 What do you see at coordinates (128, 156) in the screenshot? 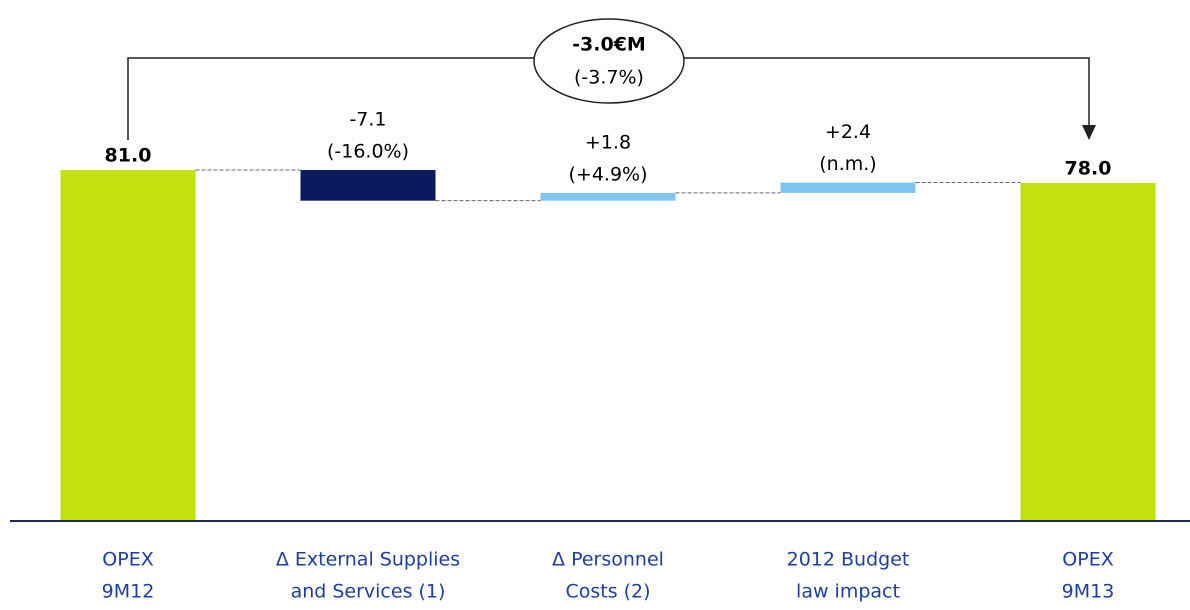
I see `value-label: 81.0` at bounding box center [128, 156].